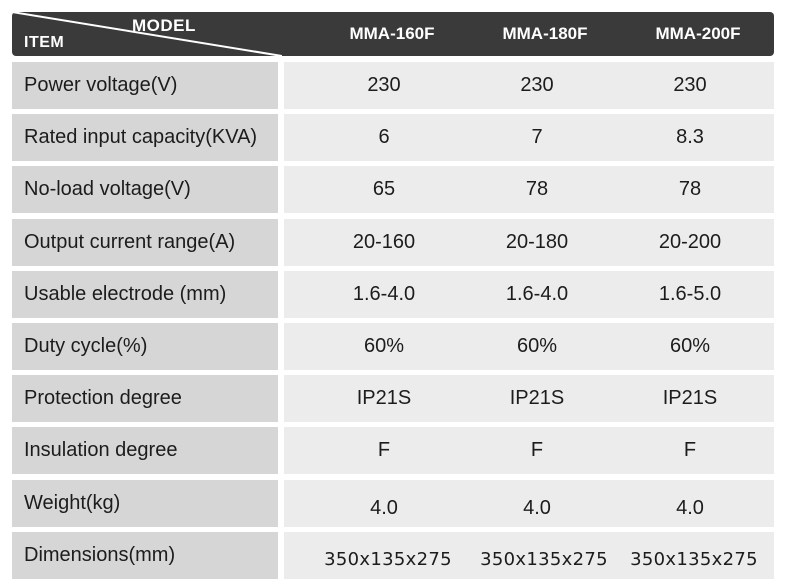 The height and width of the screenshot is (584, 785). What do you see at coordinates (145, 190) in the screenshot?
I see `row-label: No-load voltage(V)` at bounding box center [145, 190].